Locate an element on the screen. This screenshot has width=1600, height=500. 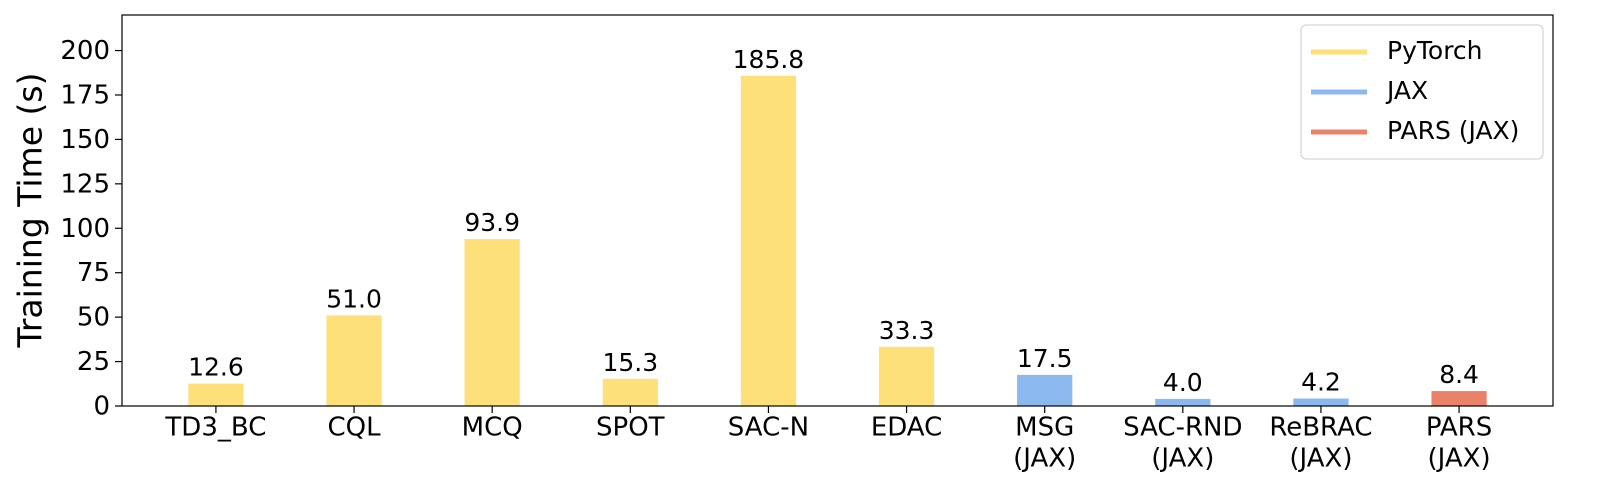
value-label: 185.8 is located at coordinates (769, 59).